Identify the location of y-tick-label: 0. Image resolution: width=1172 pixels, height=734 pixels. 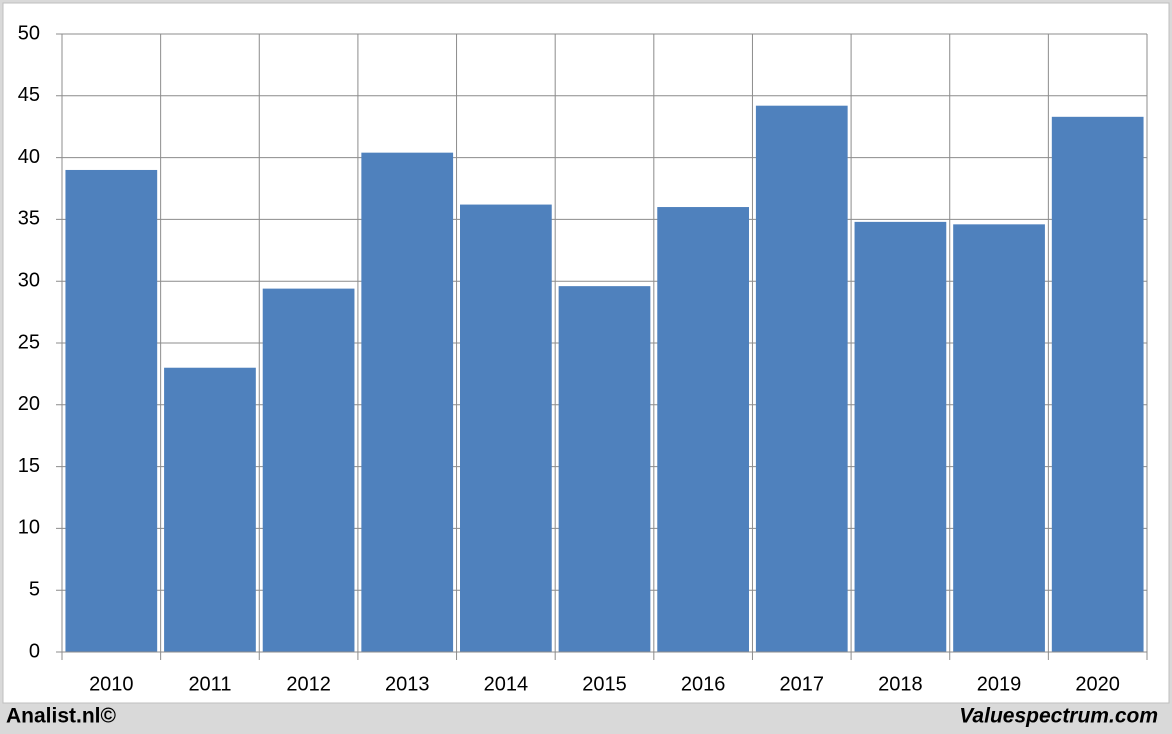
(34, 651).